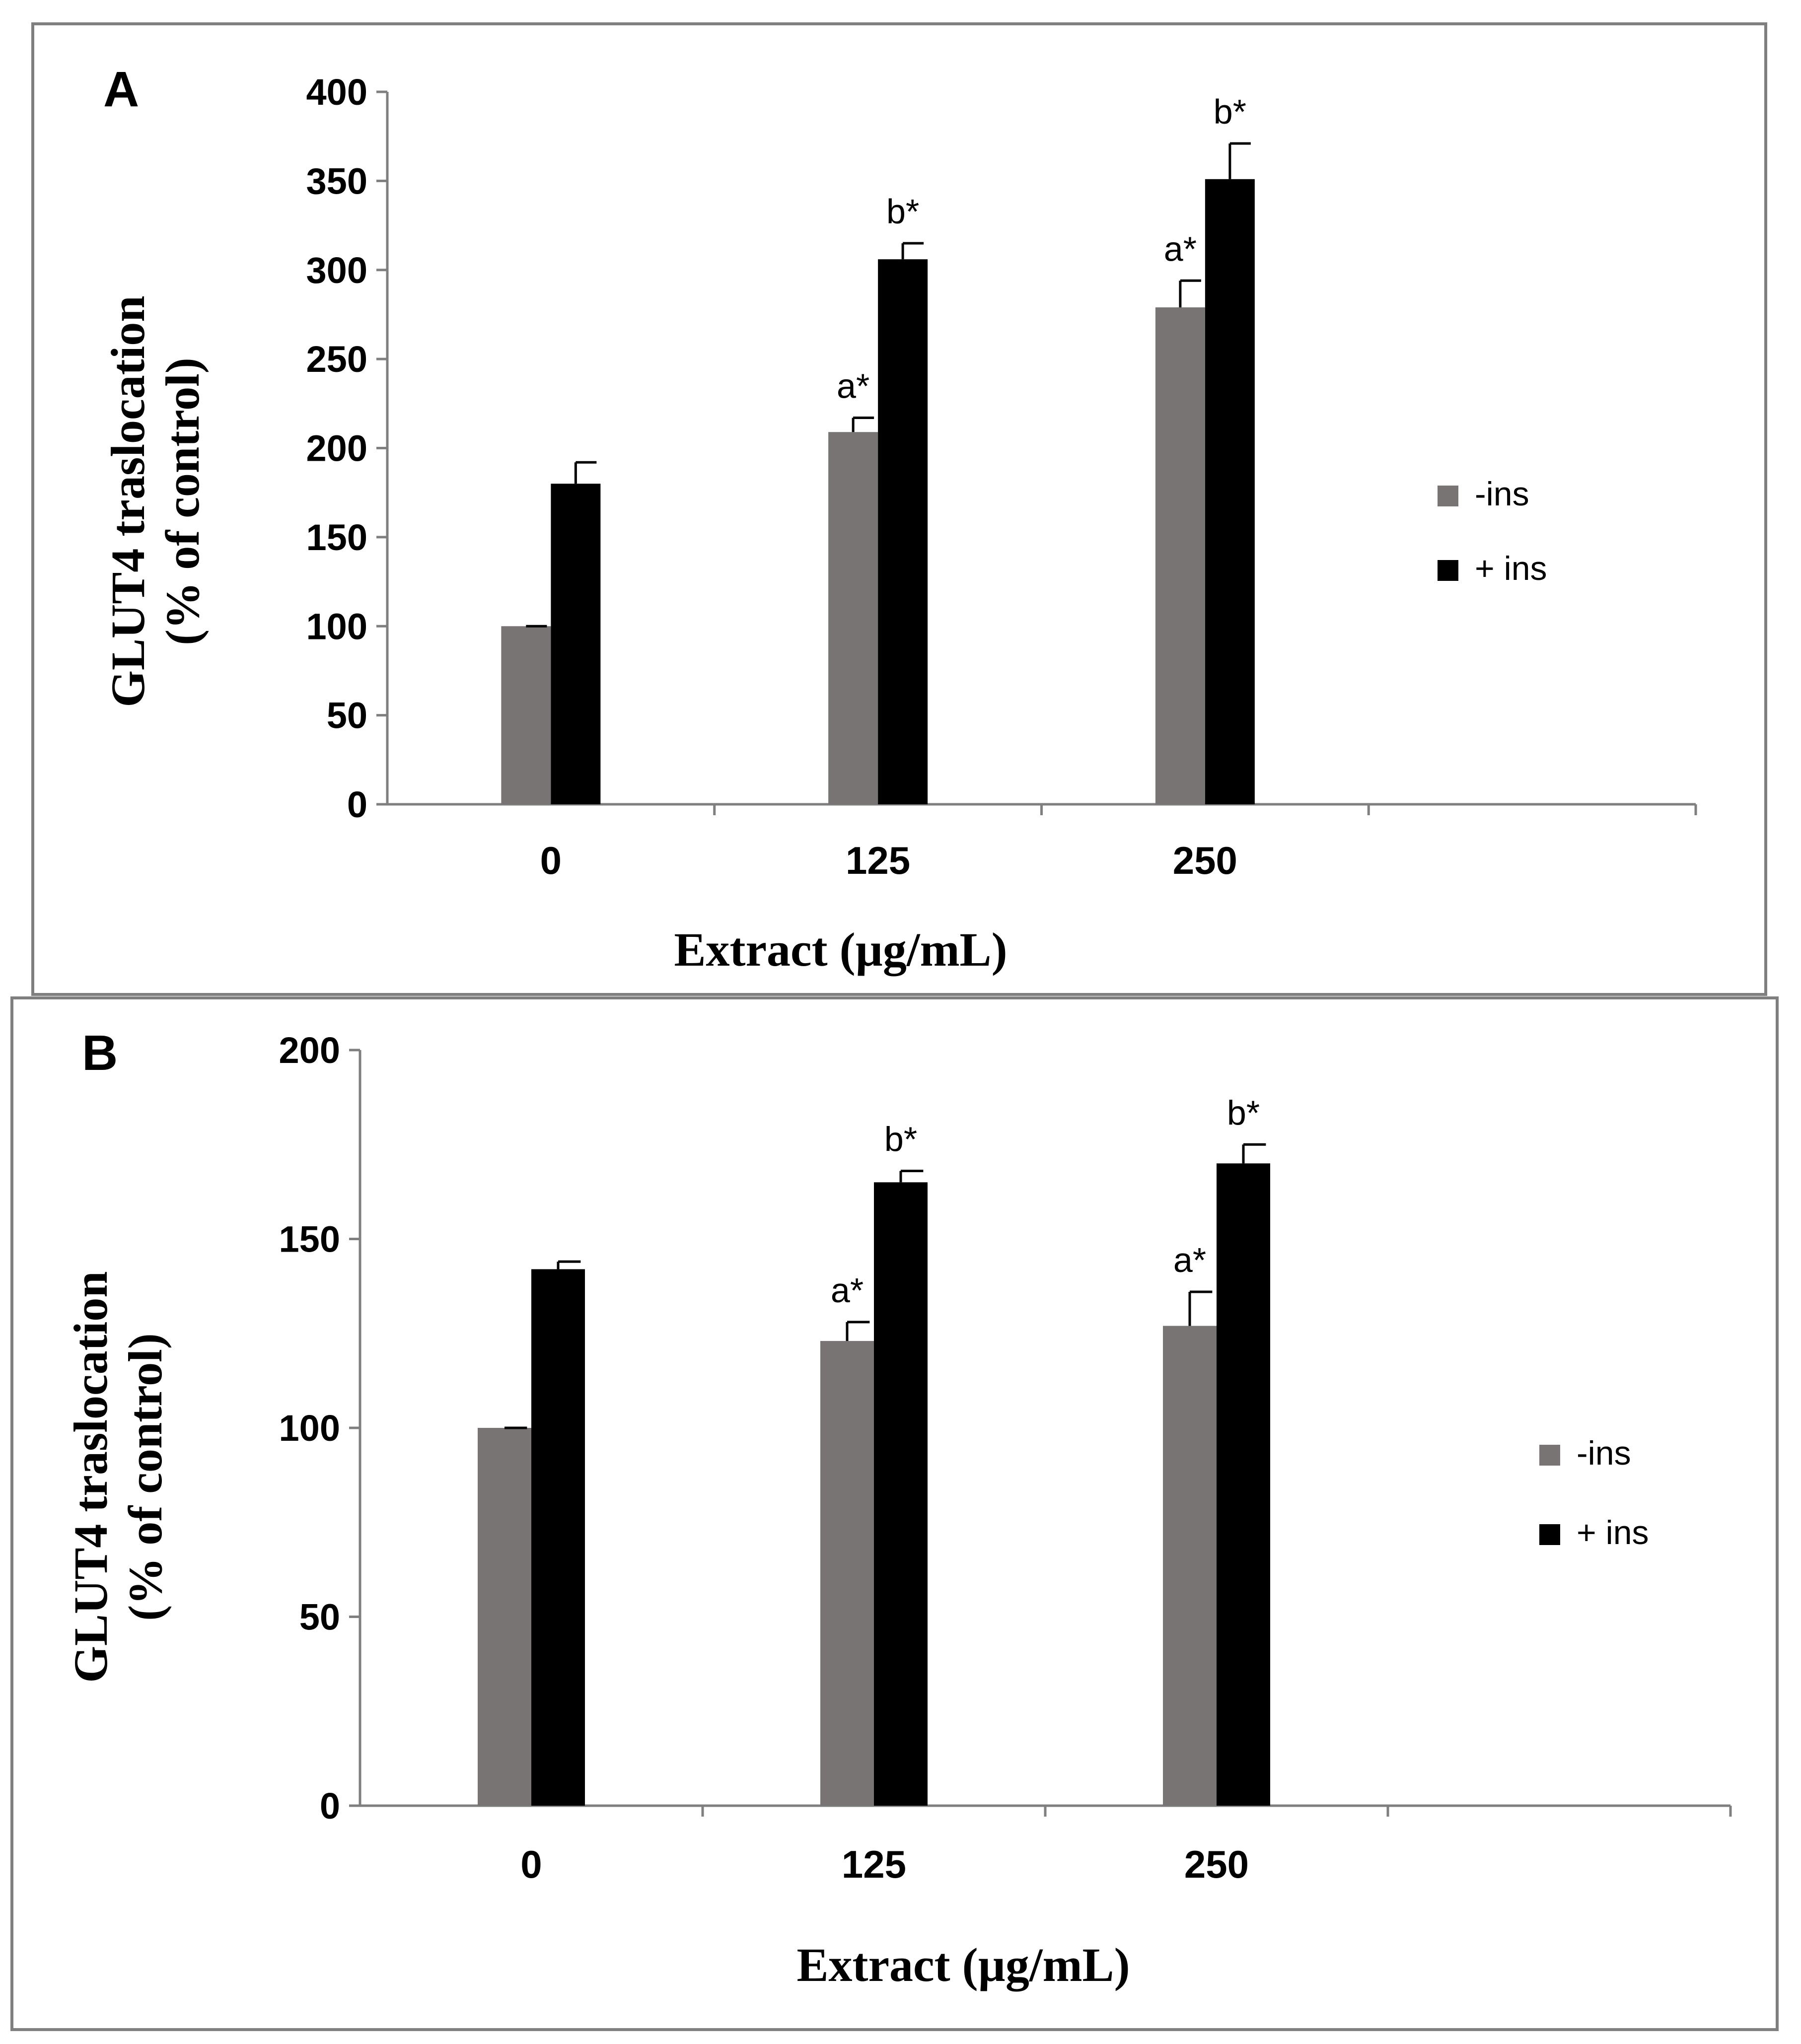 Image resolution: width=1801 pixels, height=2044 pixels. Describe the element at coordinates (1216, 1864) in the screenshot. I see `chart-b-x-tick-label: 250` at that location.